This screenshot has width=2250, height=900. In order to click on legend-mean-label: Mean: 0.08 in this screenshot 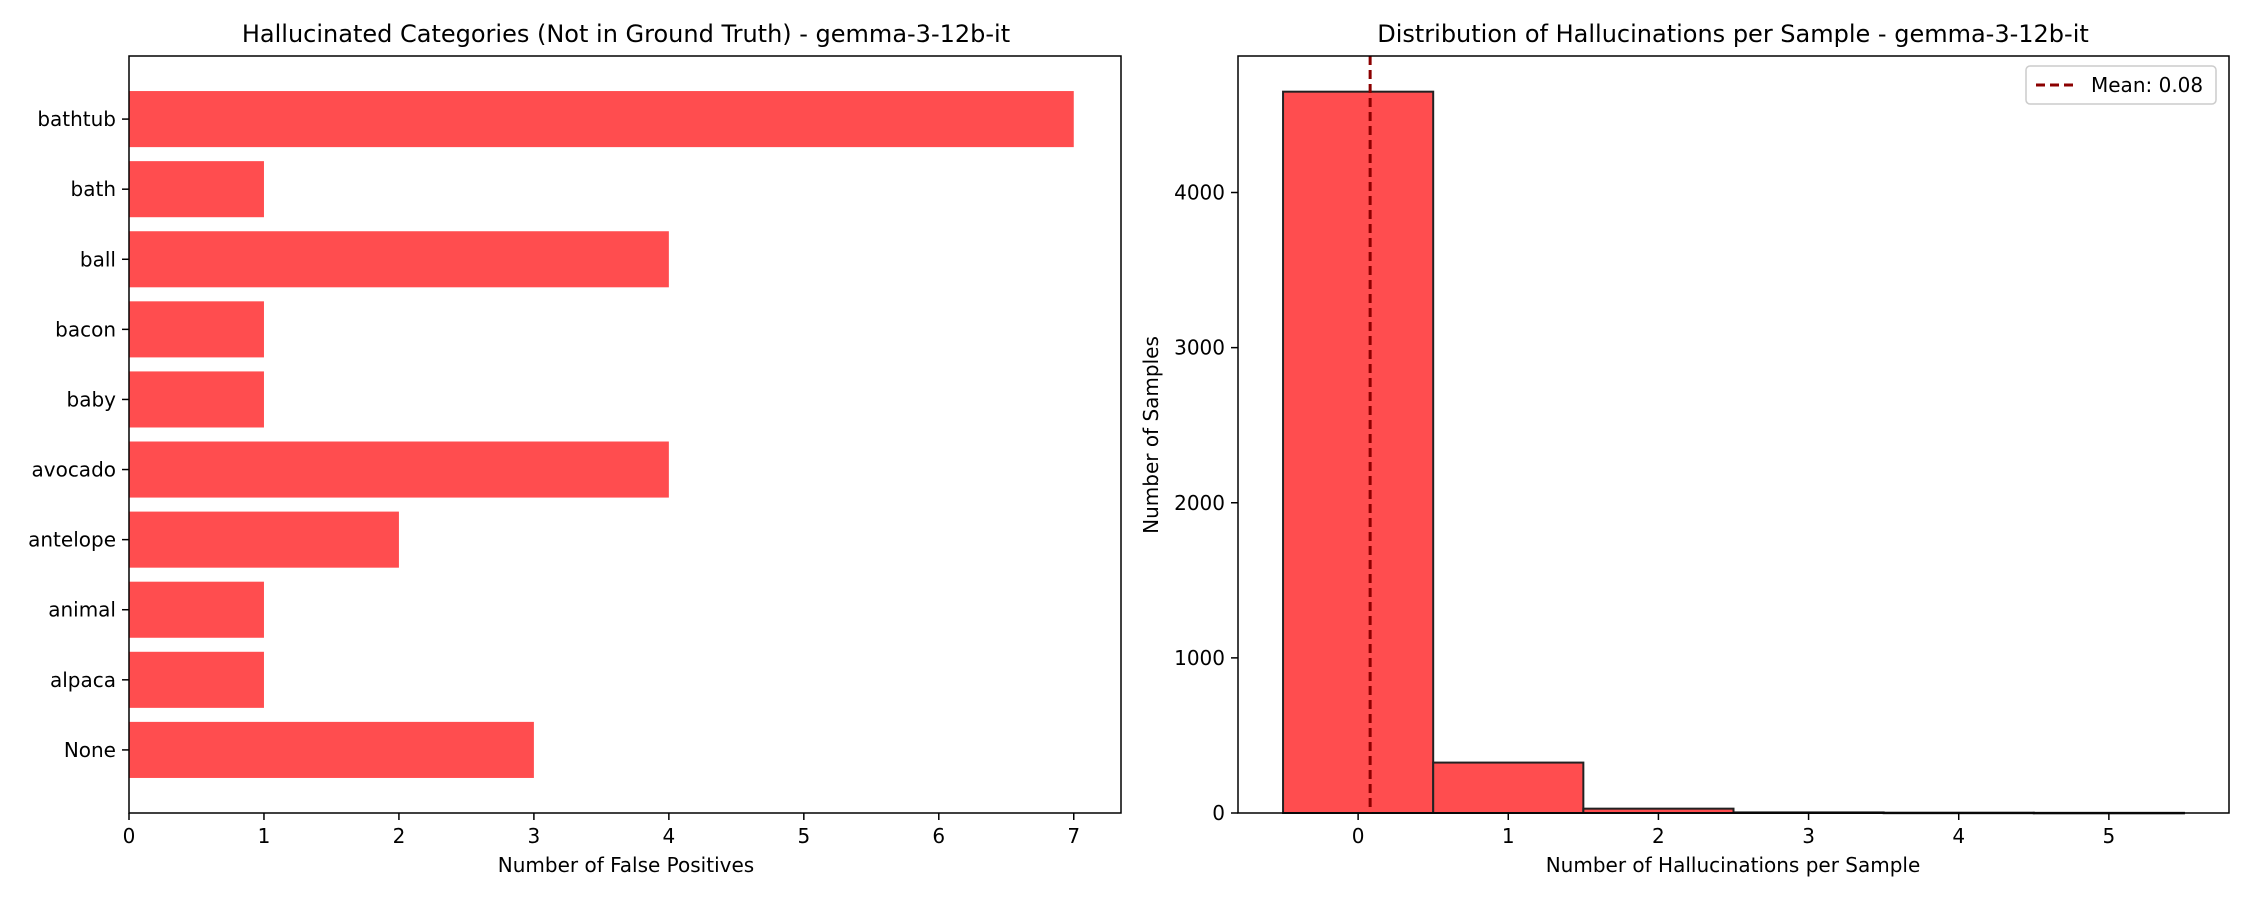, I will do `click(2147, 85)`.